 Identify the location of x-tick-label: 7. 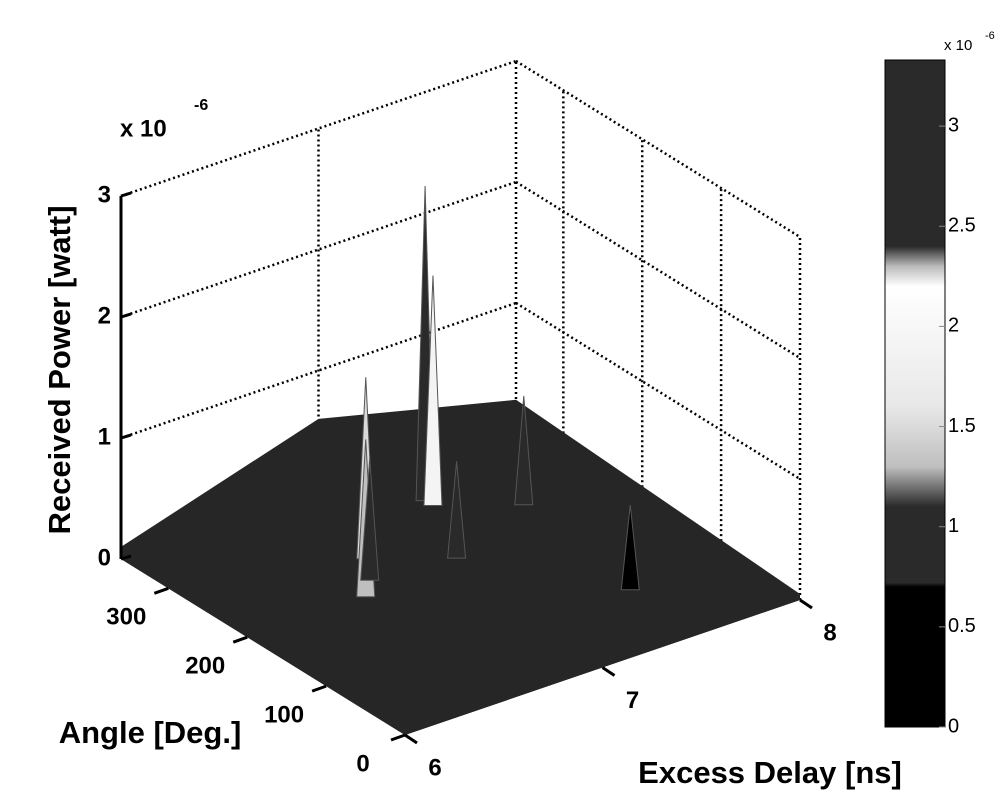
(632, 700).